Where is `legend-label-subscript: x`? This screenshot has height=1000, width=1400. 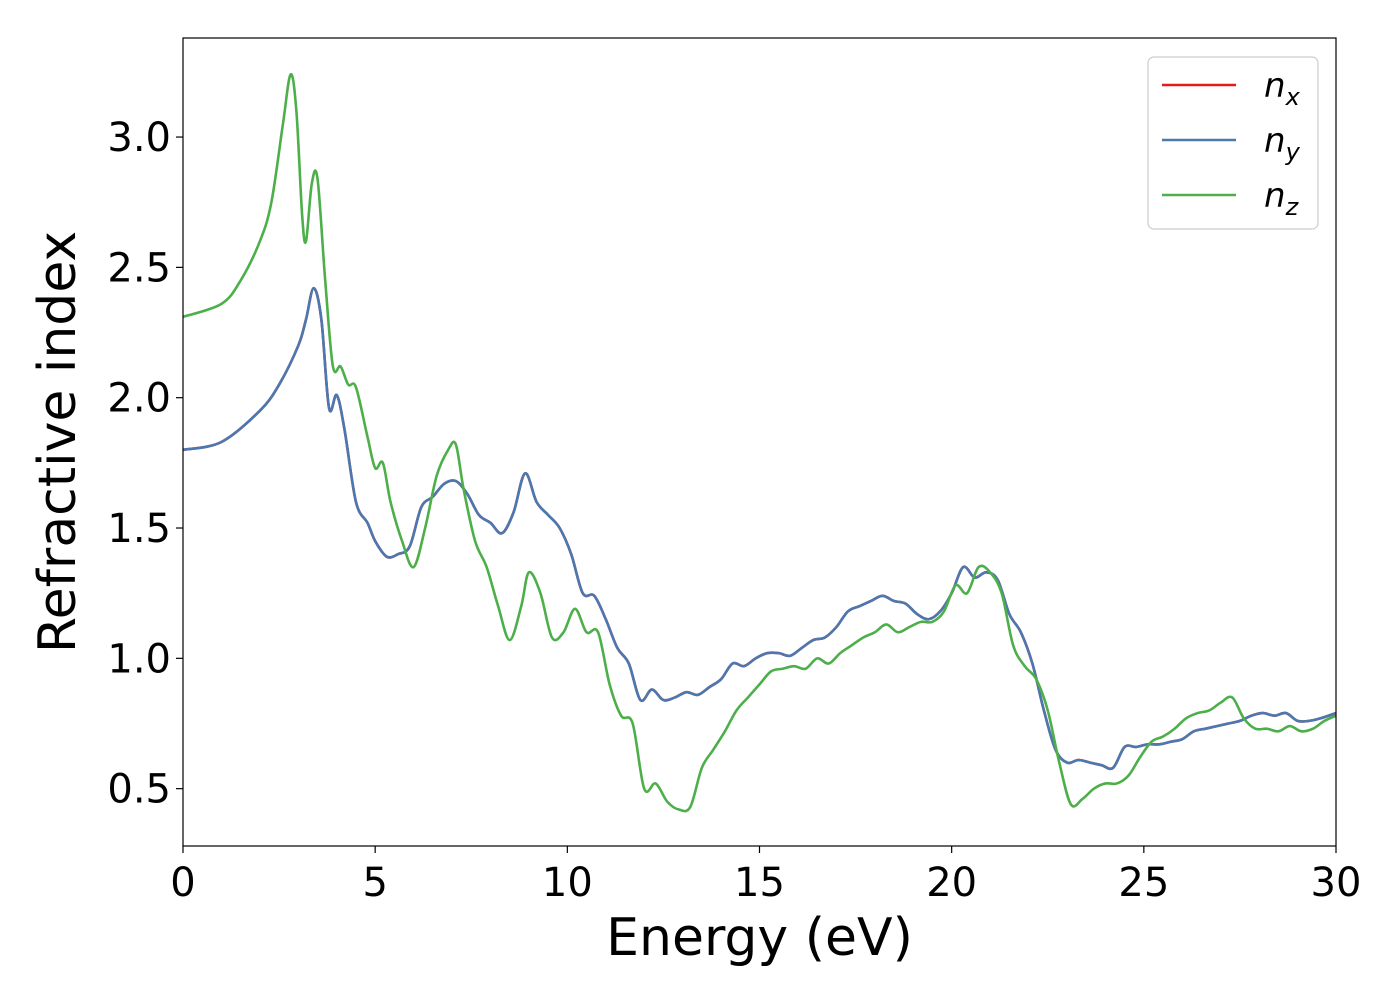
legend-label-subscript: x is located at coordinates (1293, 97).